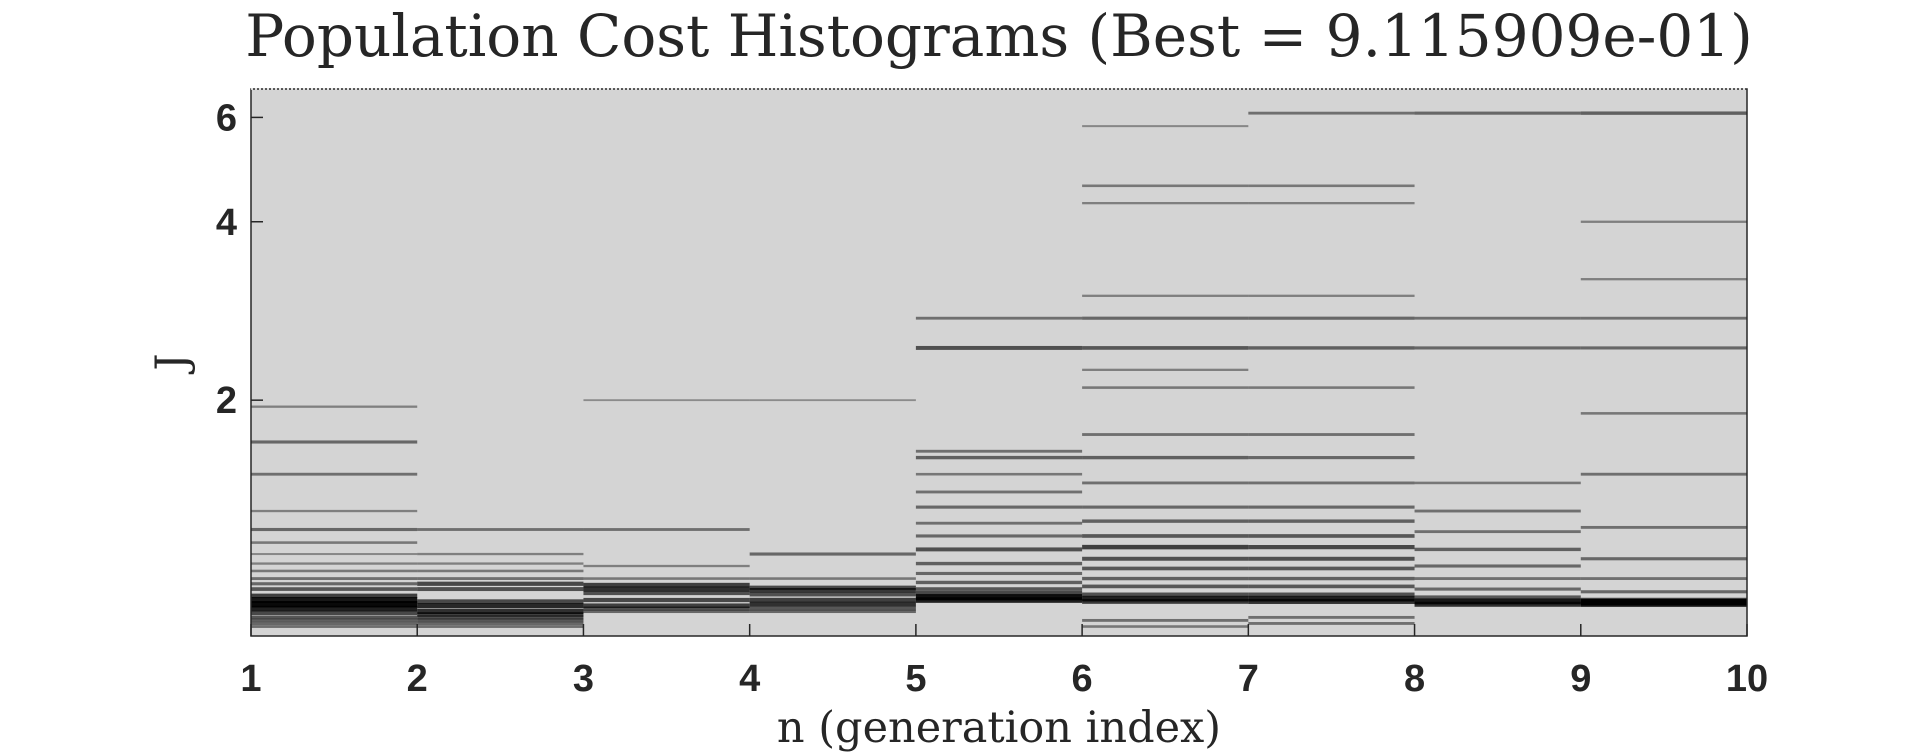  Describe the element at coordinates (666, 400) in the screenshot. I see `heatmap-band-gen3-row11` at that location.